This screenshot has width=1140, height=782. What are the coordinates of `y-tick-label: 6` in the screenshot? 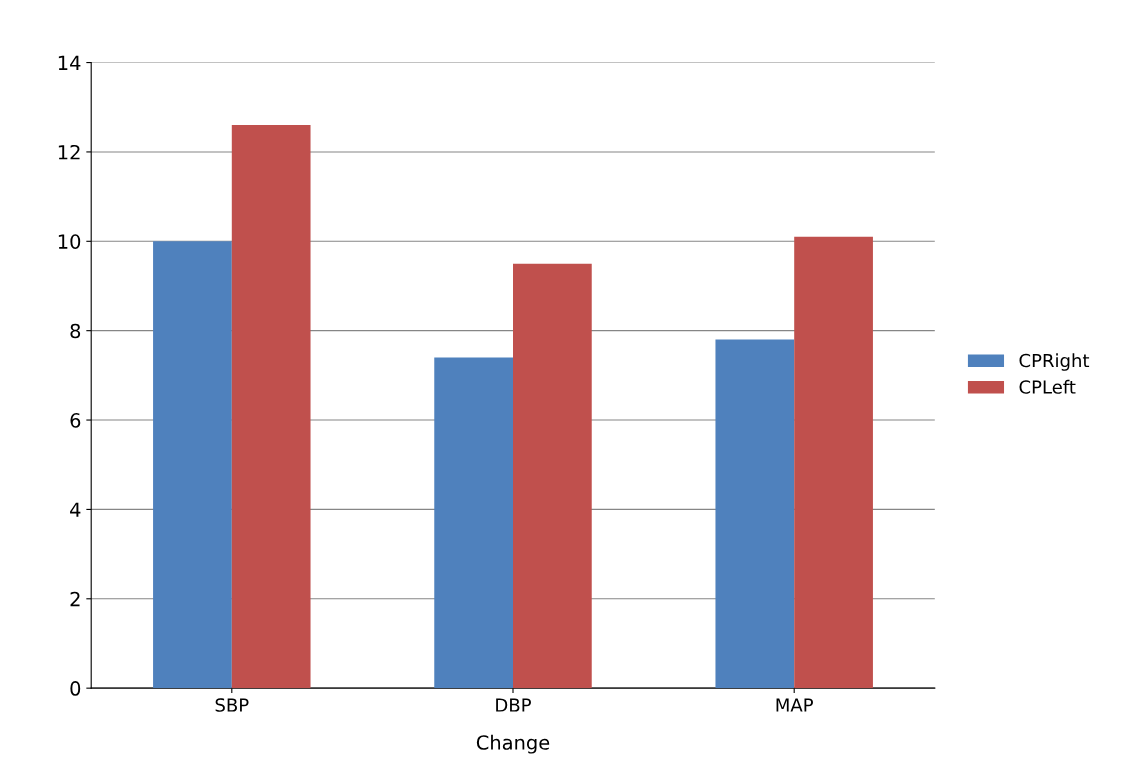 It's located at (75, 420).